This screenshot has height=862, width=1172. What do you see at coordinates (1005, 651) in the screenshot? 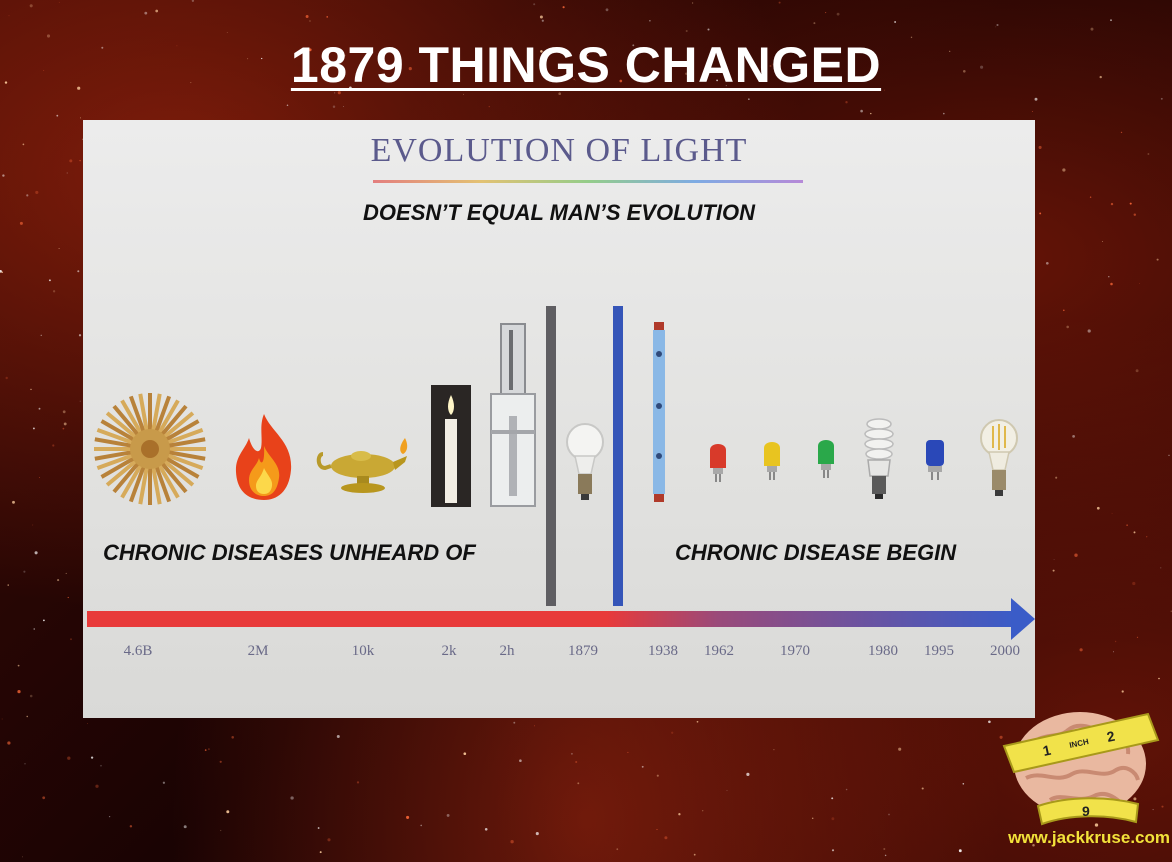
I see `timeline-tick-11: 2000` at bounding box center [1005, 651].